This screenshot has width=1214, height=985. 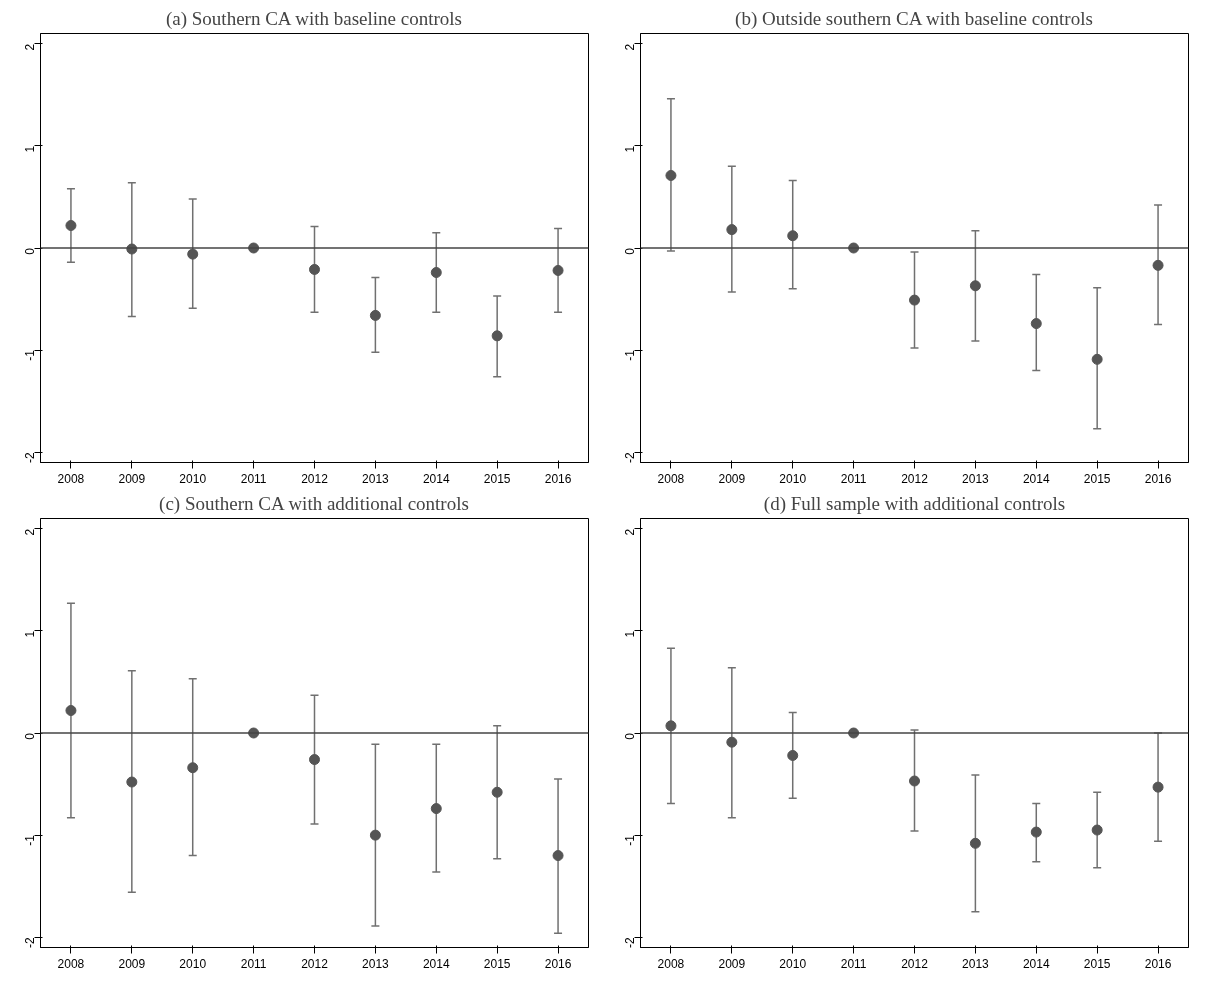 What do you see at coordinates (914, 503) in the screenshot?
I see `chart-title: (d) Full sample with additional controls` at bounding box center [914, 503].